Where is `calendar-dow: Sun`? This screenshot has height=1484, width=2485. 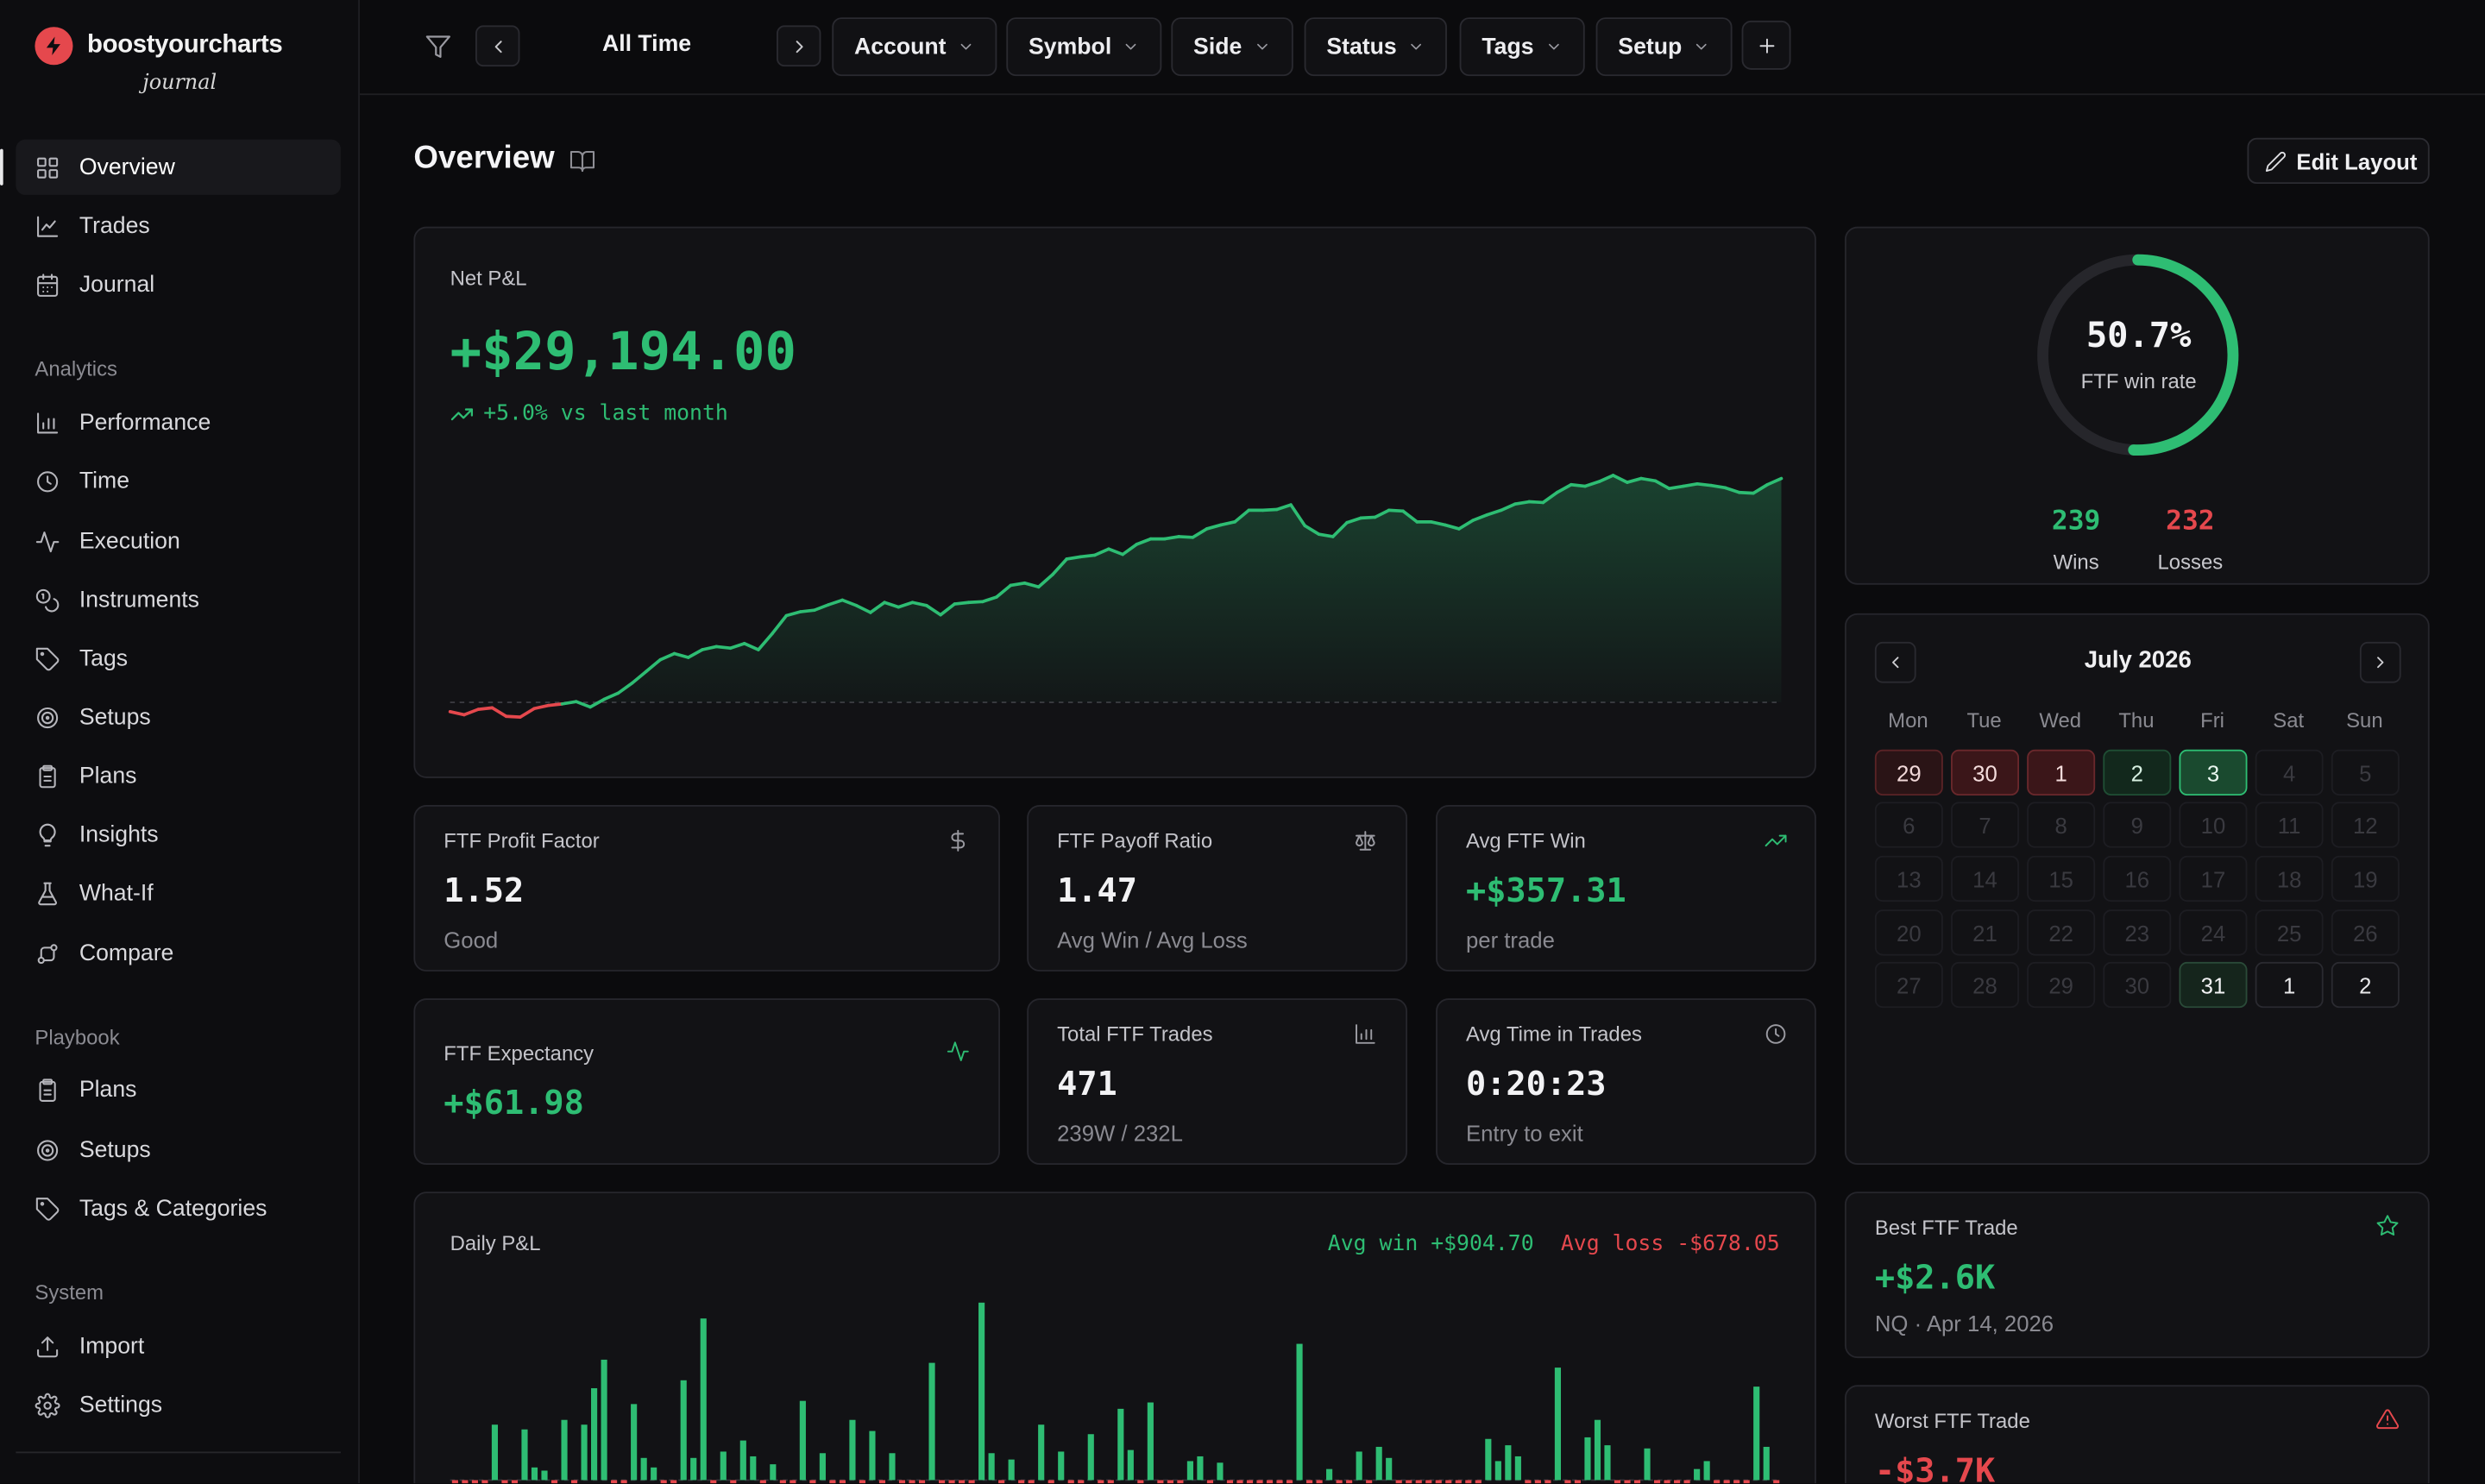
calendar-dow: Sun is located at coordinates (2364, 720).